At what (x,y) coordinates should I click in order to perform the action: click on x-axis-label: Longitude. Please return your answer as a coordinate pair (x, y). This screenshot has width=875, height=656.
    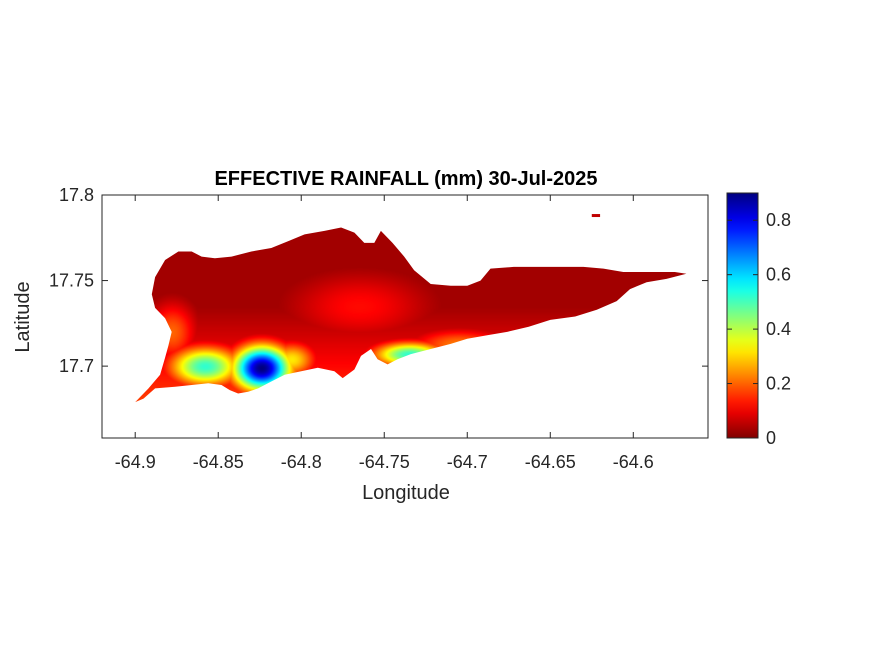
    Looking at the image, I should click on (406, 493).